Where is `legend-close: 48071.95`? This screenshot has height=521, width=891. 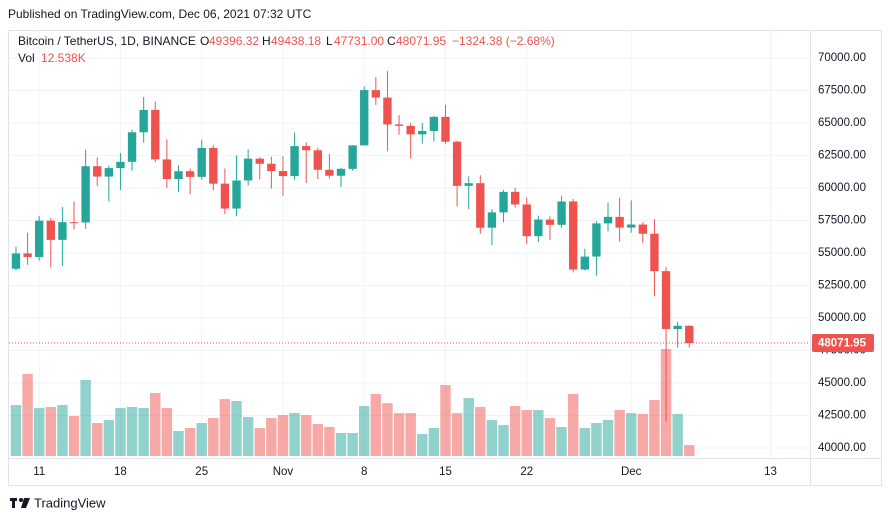
legend-close: 48071.95 is located at coordinates (421, 41).